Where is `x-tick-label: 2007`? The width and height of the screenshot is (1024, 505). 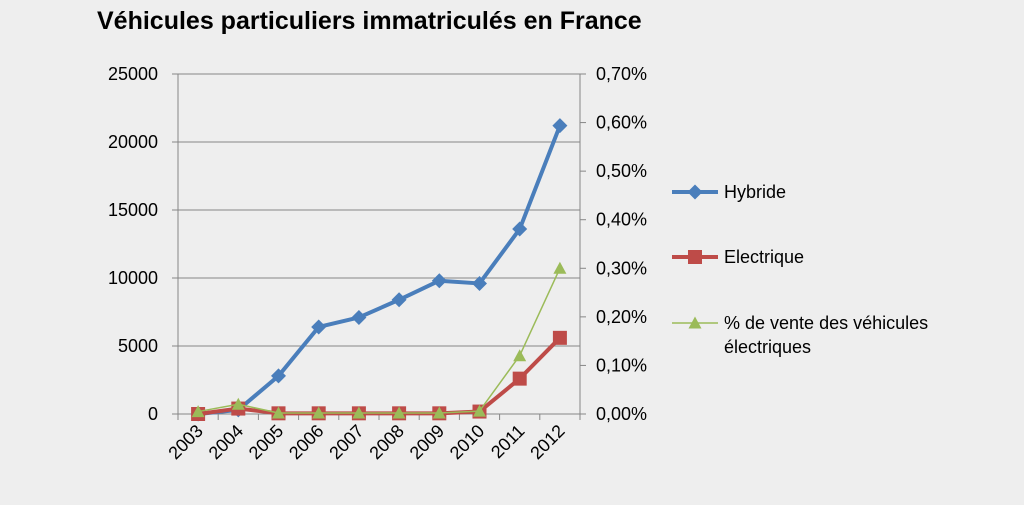
x-tick-label: 2007 is located at coordinates (346, 442).